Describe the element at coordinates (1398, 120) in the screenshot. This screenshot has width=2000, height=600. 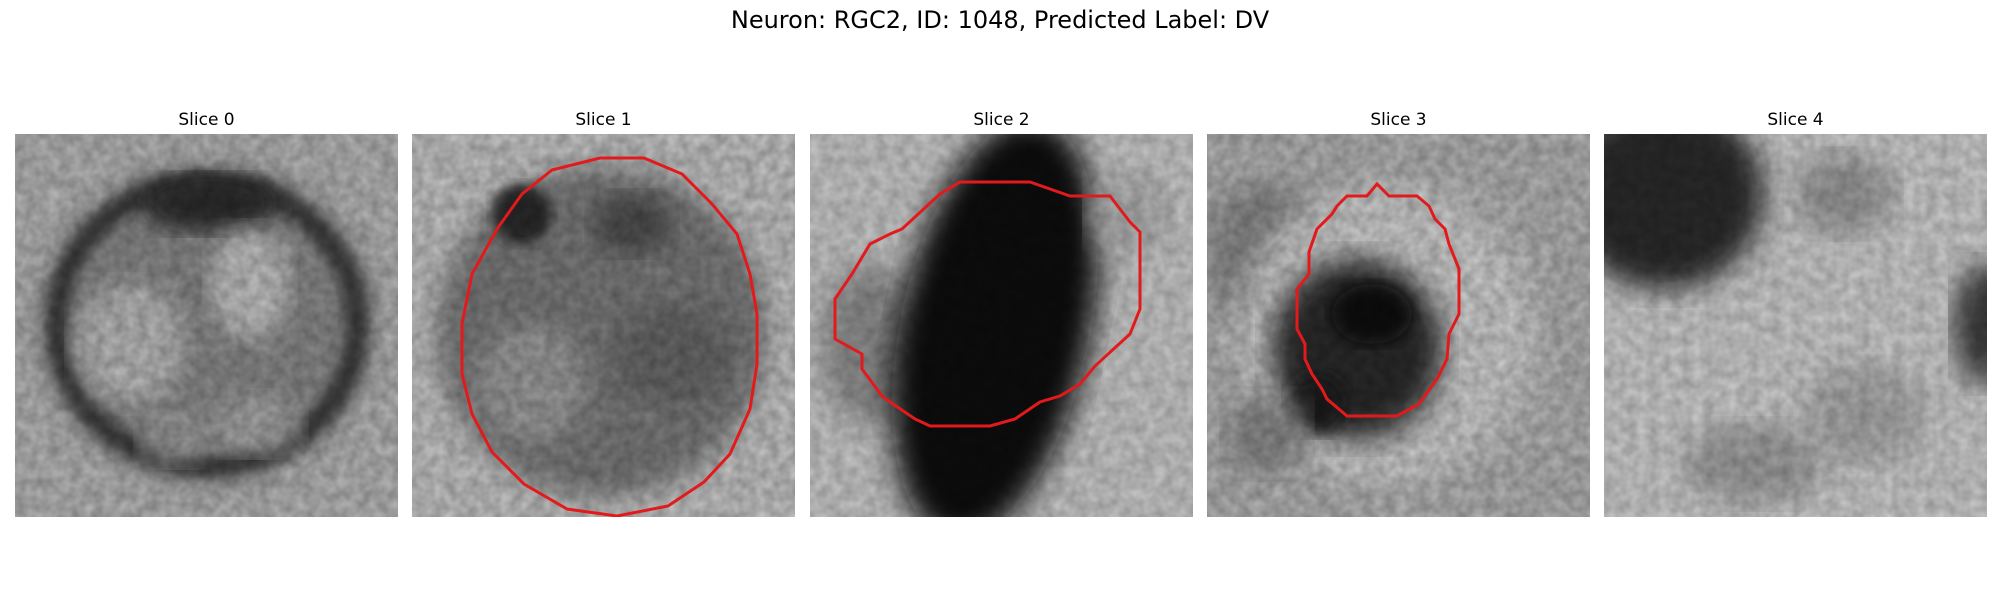
I see `slice-title: Slice 3` at that location.